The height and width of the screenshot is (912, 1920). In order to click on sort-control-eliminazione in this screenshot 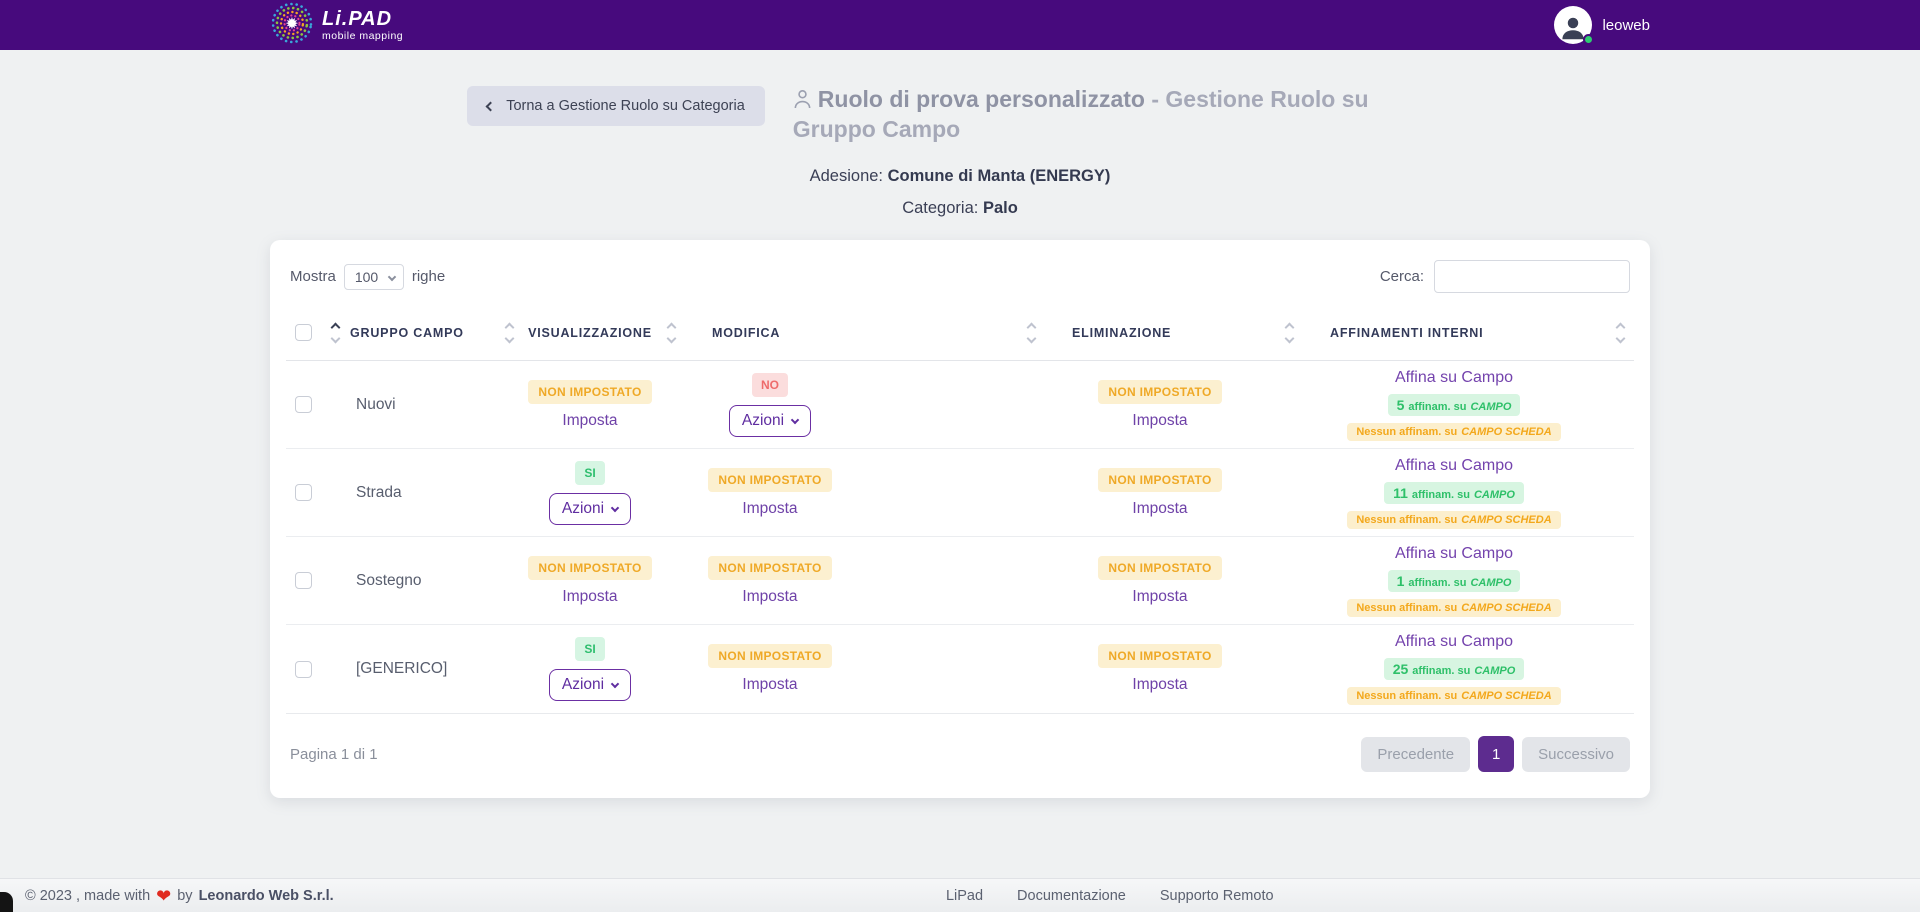, I will do `click(1031, 333)`.